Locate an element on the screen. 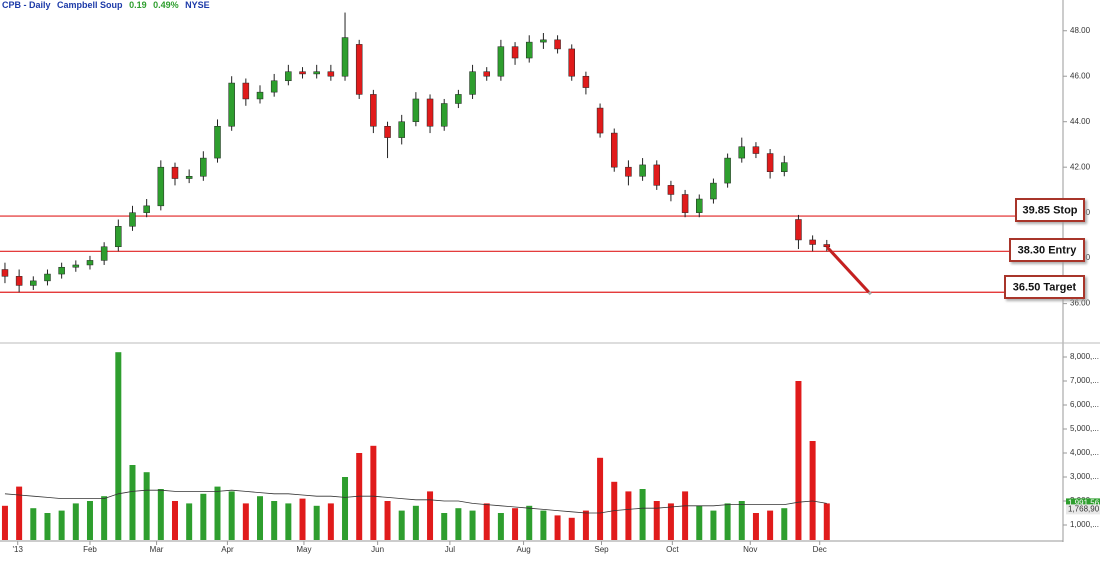 The width and height of the screenshot is (1100, 562). ma-flag is located at coordinates (1083, 509).